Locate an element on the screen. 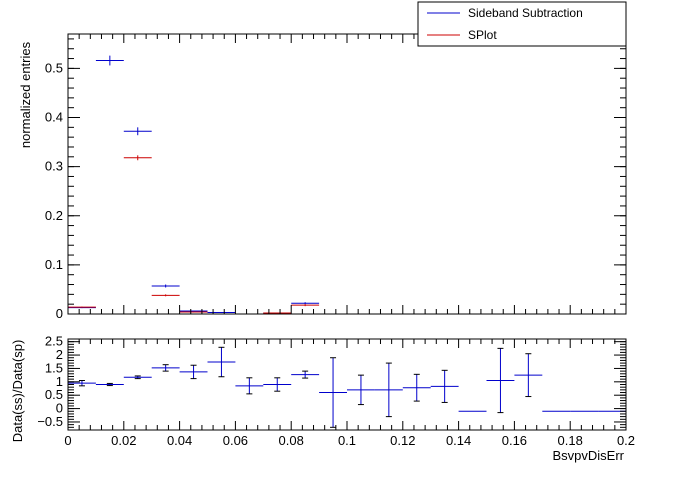 The height and width of the screenshot is (477, 696). y-tick-label: 0.3 is located at coordinates (54, 166).